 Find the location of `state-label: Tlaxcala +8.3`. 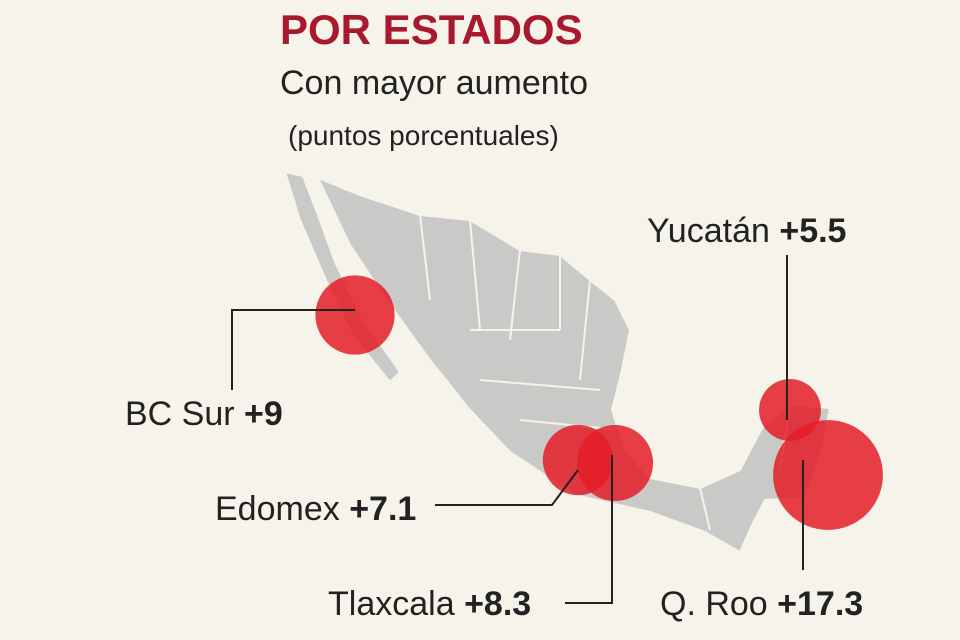

state-label: Tlaxcala +8.3 is located at coordinates (429, 604).